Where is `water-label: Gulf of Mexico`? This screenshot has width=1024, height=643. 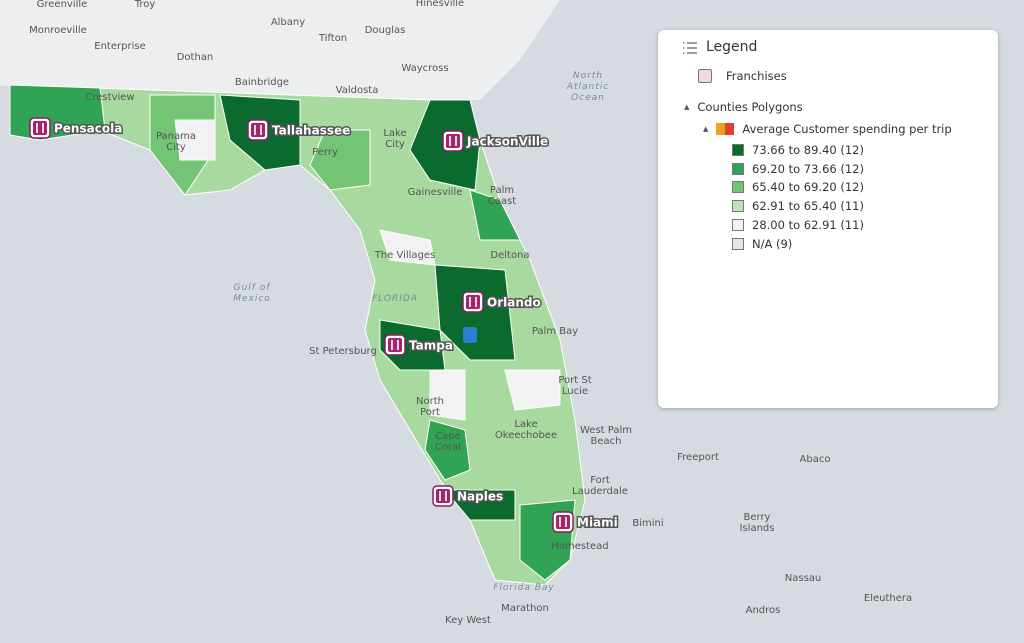
water-label: Gulf of Mexico is located at coordinates (252, 293).